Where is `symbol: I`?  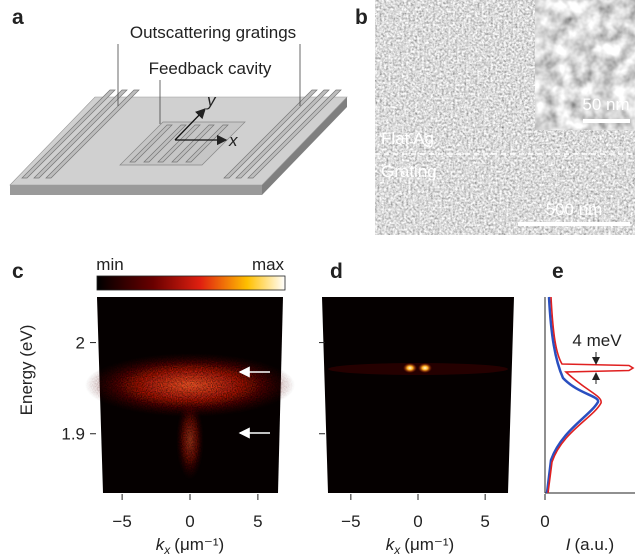
symbol: I is located at coordinates (568, 544).